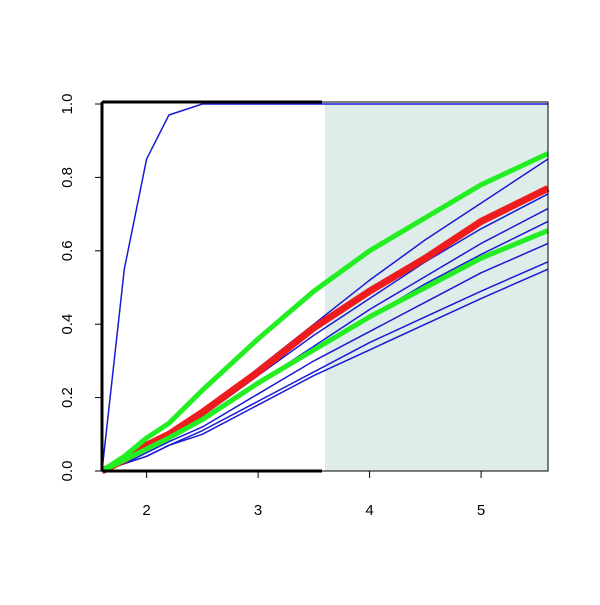 This screenshot has height=605, width=600. I want to click on x-tick-label: 3, so click(258, 510).